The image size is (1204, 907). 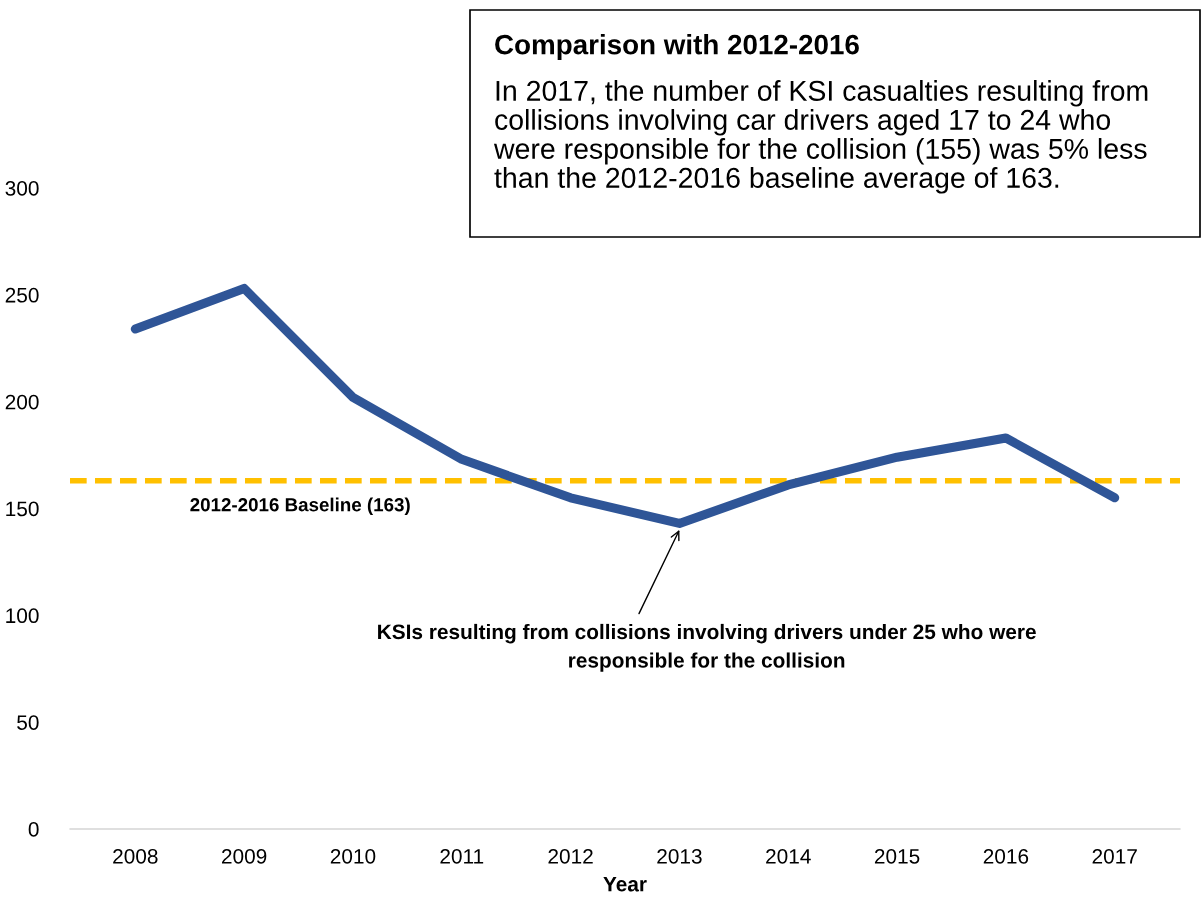 What do you see at coordinates (244, 856) in the screenshot?
I see `x-tick-label: 2009` at bounding box center [244, 856].